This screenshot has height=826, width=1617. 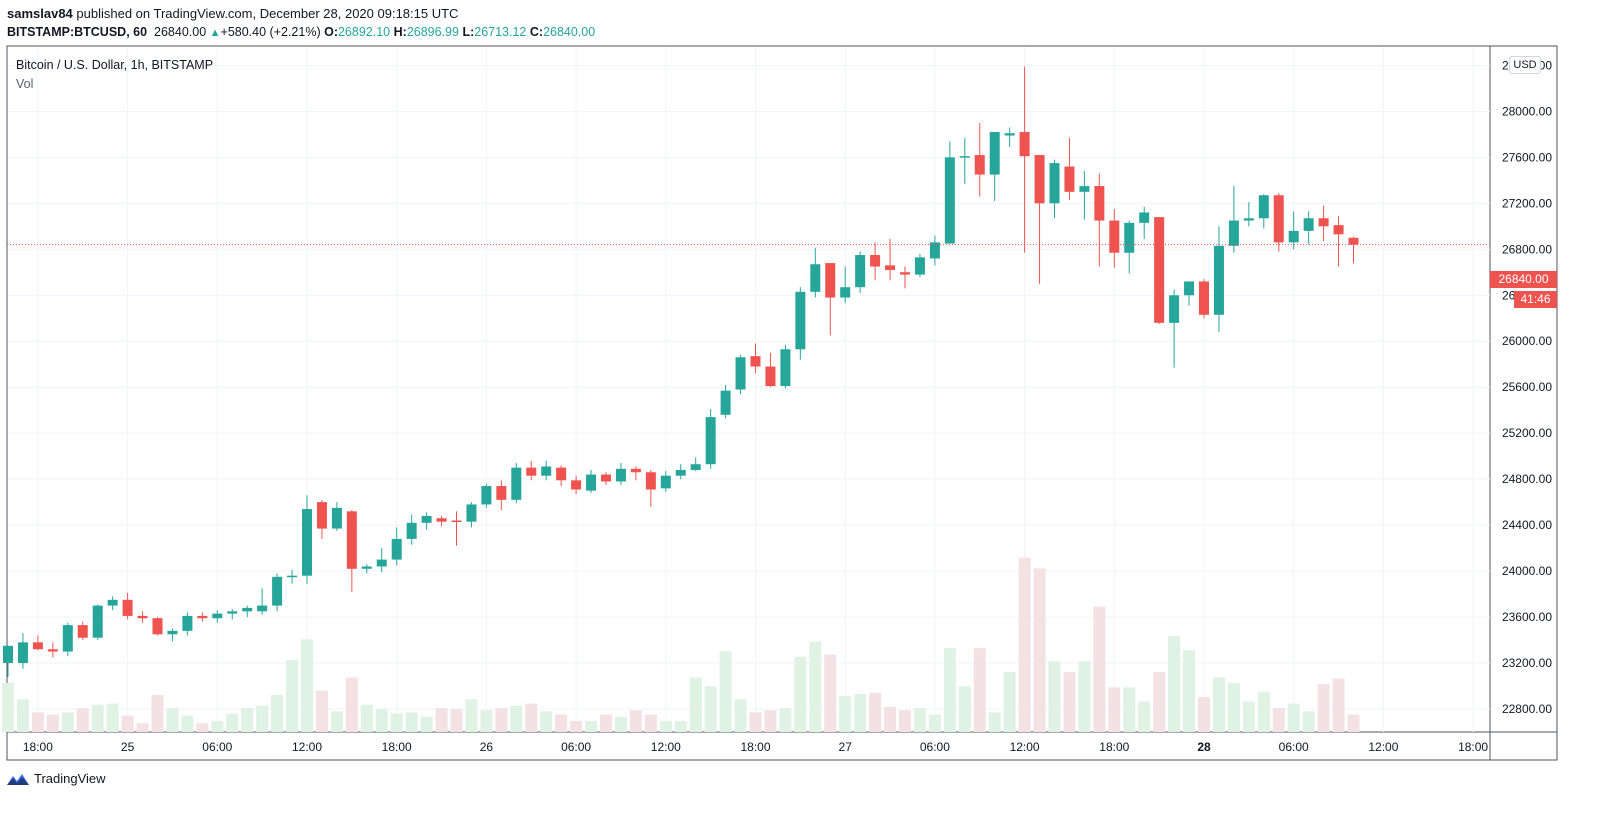 What do you see at coordinates (500, 32) in the screenshot?
I see `low-value: 26713.12` at bounding box center [500, 32].